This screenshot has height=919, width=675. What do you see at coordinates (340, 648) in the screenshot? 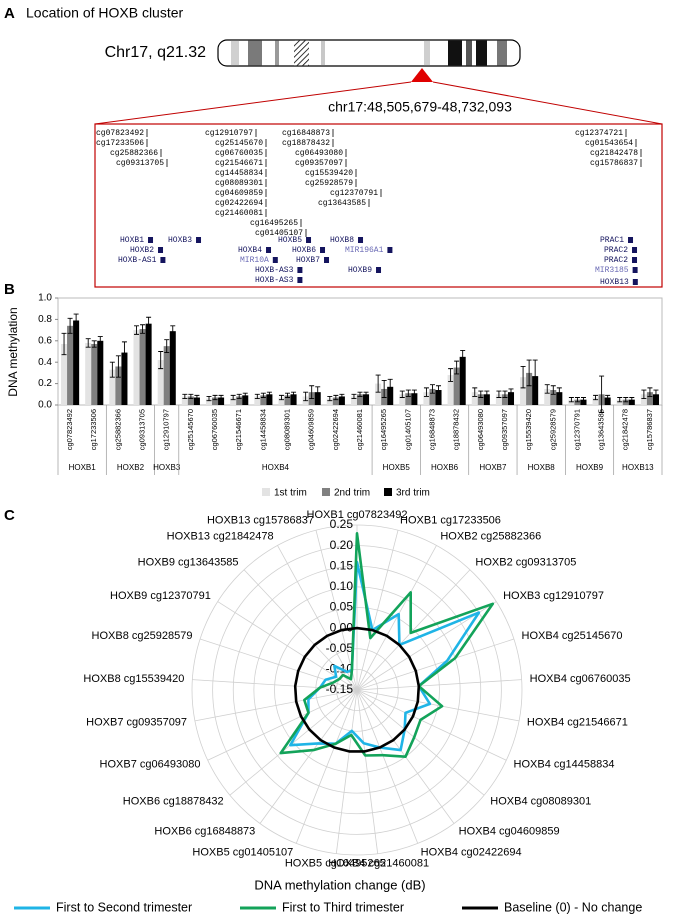
I see `r-tick-label: -0.05` at bounding box center [340, 648].